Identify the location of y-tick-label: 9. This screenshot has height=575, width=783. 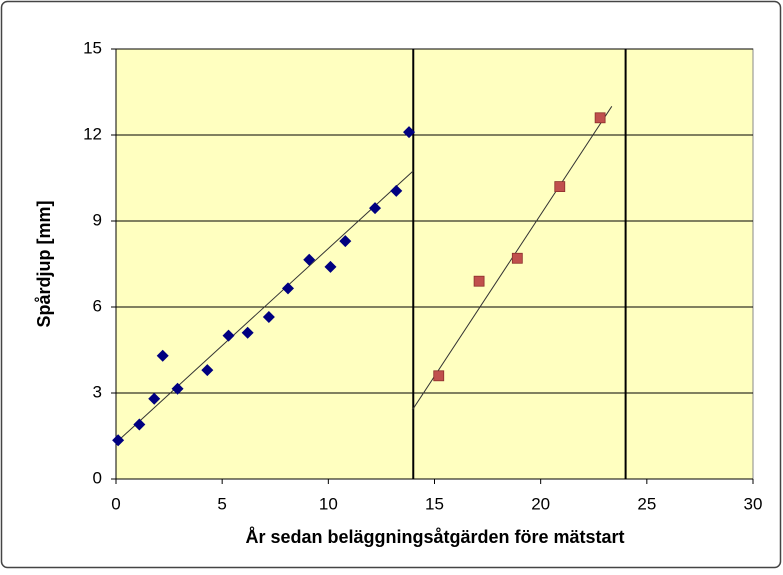
(97, 219).